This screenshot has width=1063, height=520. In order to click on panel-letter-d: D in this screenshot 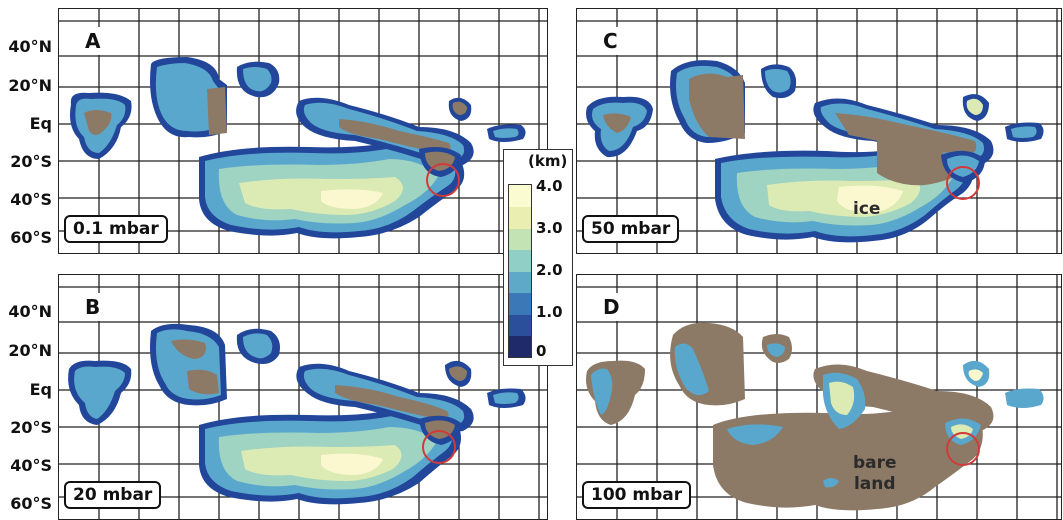, I will do `click(613, 307)`.